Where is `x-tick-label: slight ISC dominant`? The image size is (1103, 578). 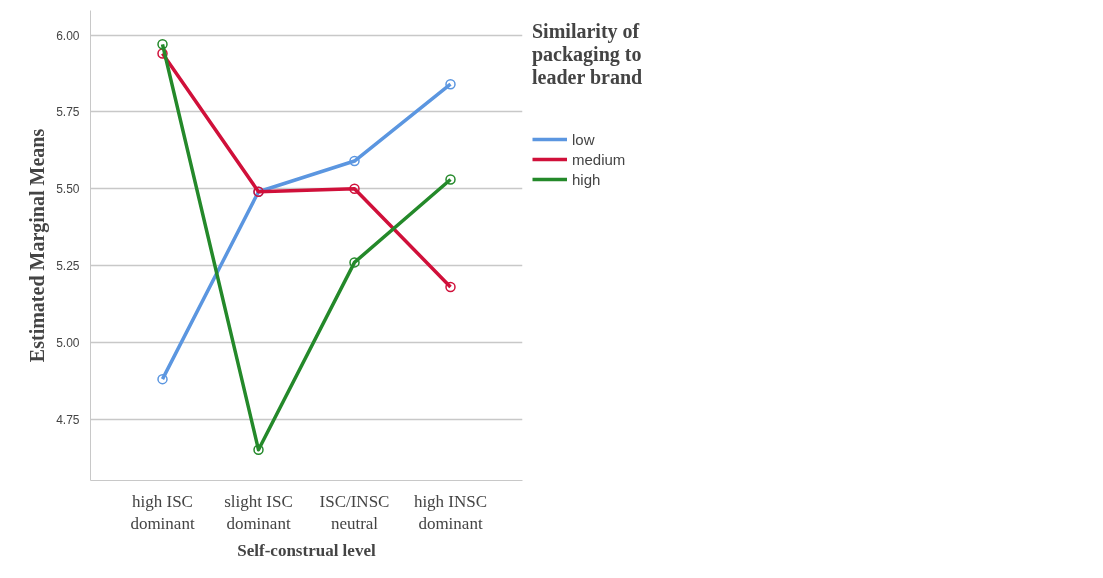
x-tick-label: slight ISC dominant is located at coordinates (258, 512).